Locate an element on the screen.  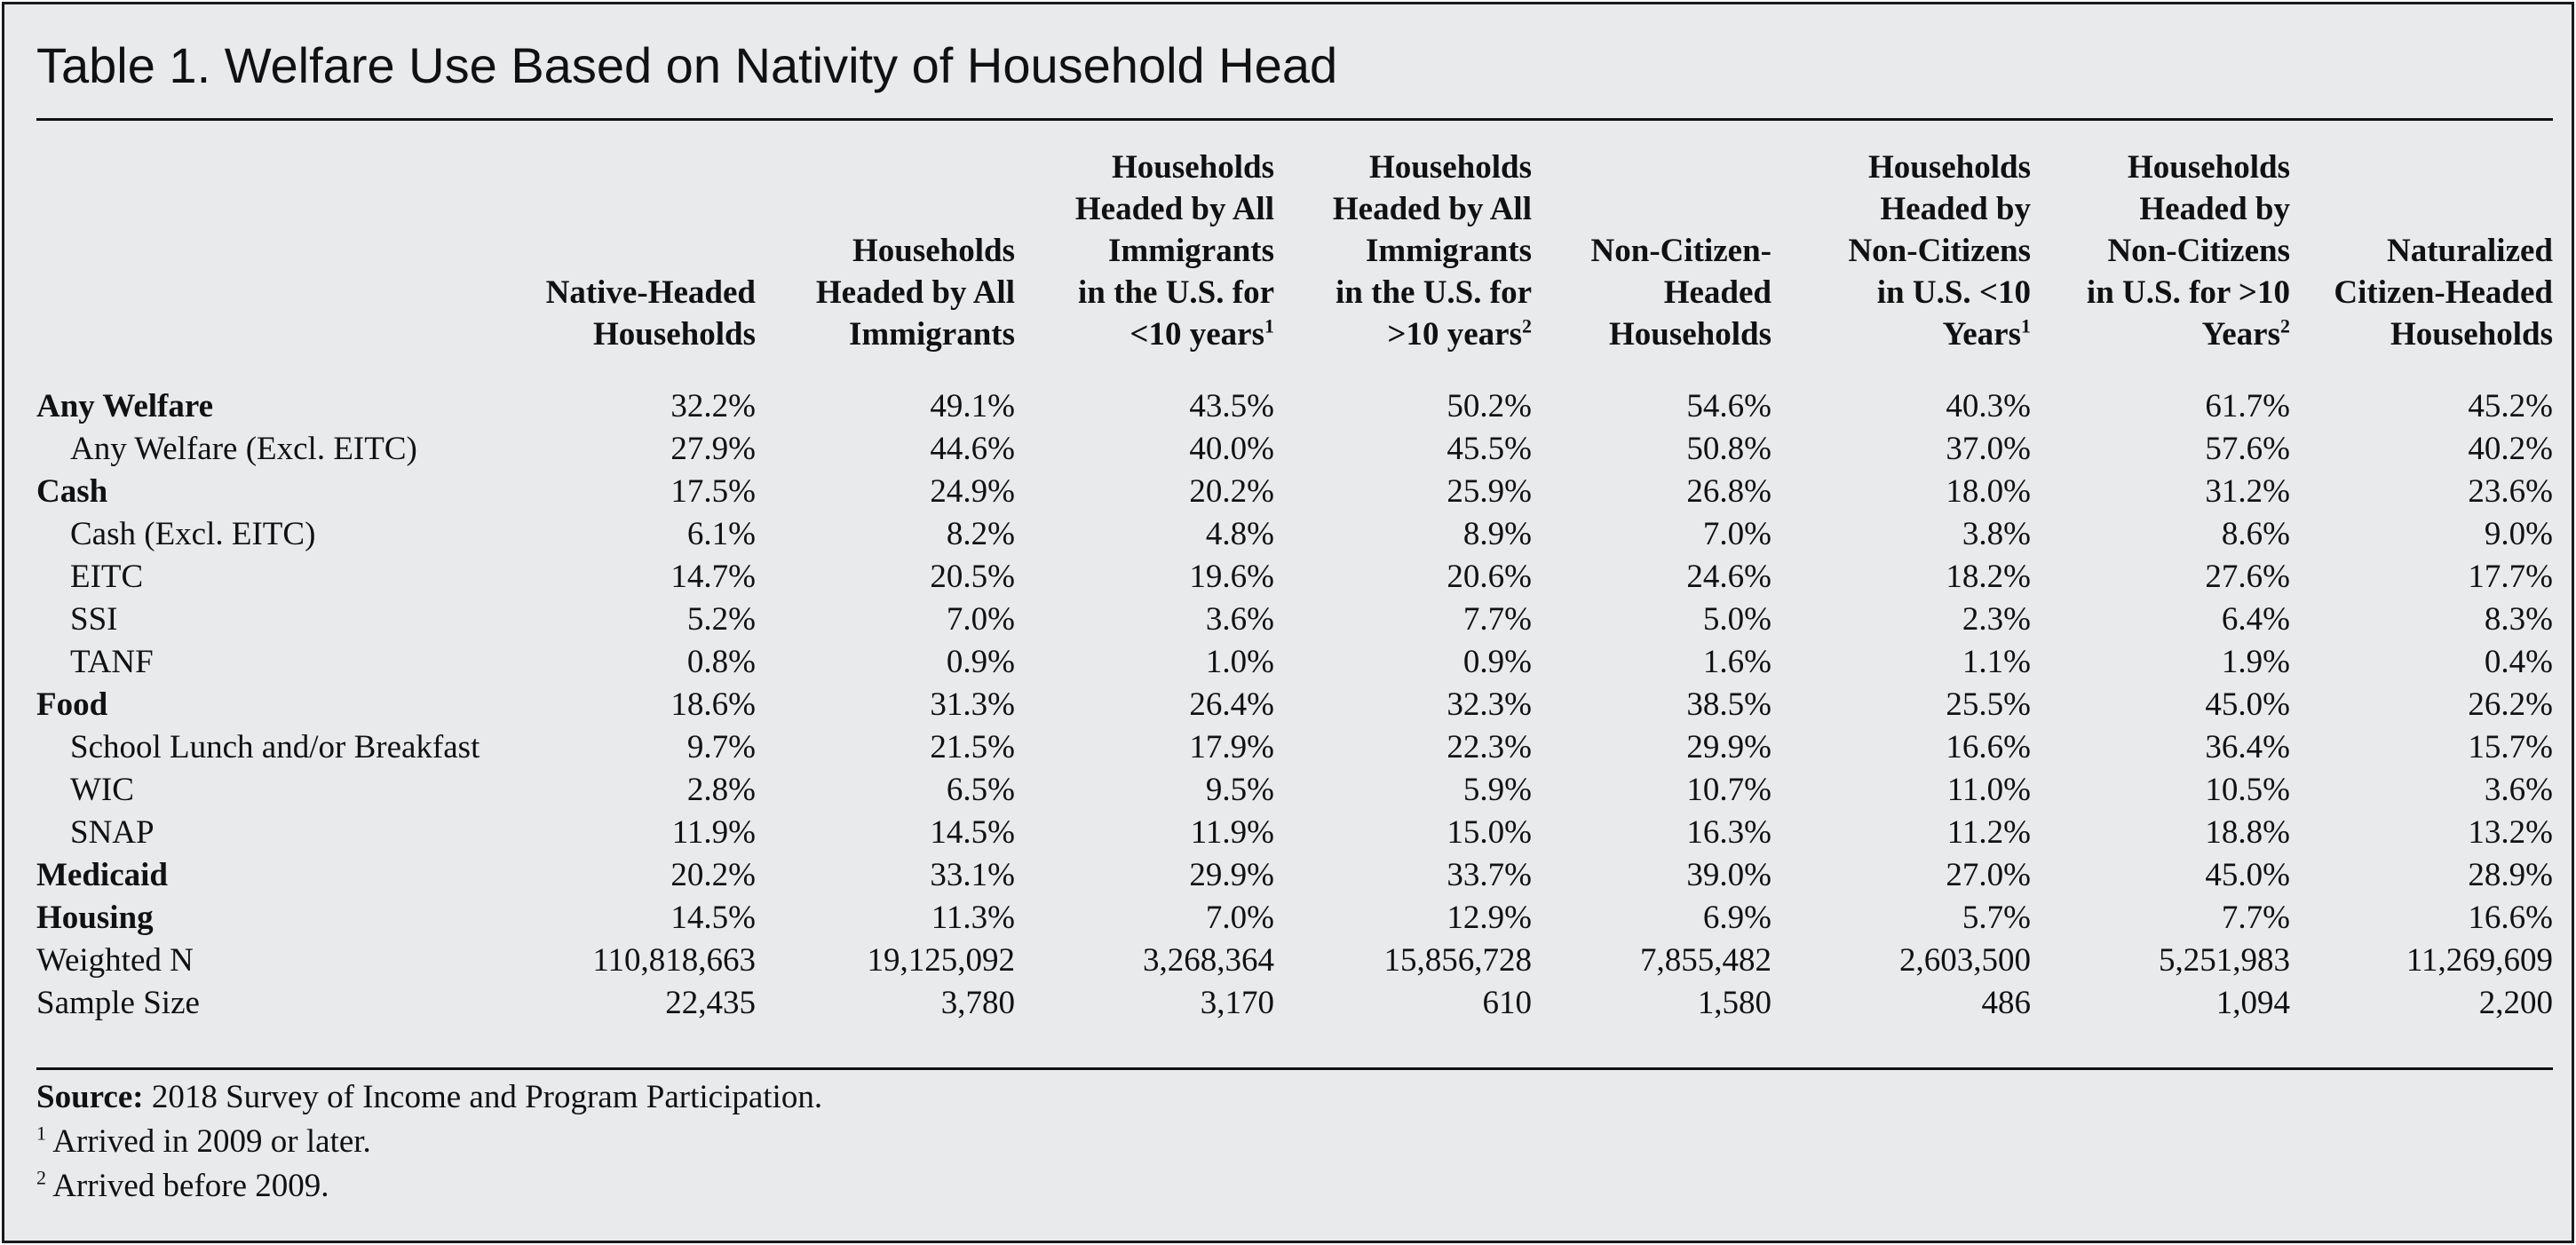
table-cell: 49.1% is located at coordinates (973, 406).